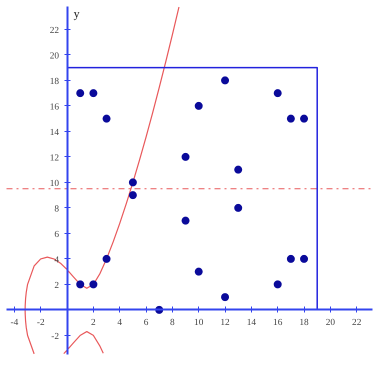 The height and width of the screenshot is (366, 383). Describe the element at coordinates (77, 13) in the screenshot. I see `y-axis-title: y` at that location.